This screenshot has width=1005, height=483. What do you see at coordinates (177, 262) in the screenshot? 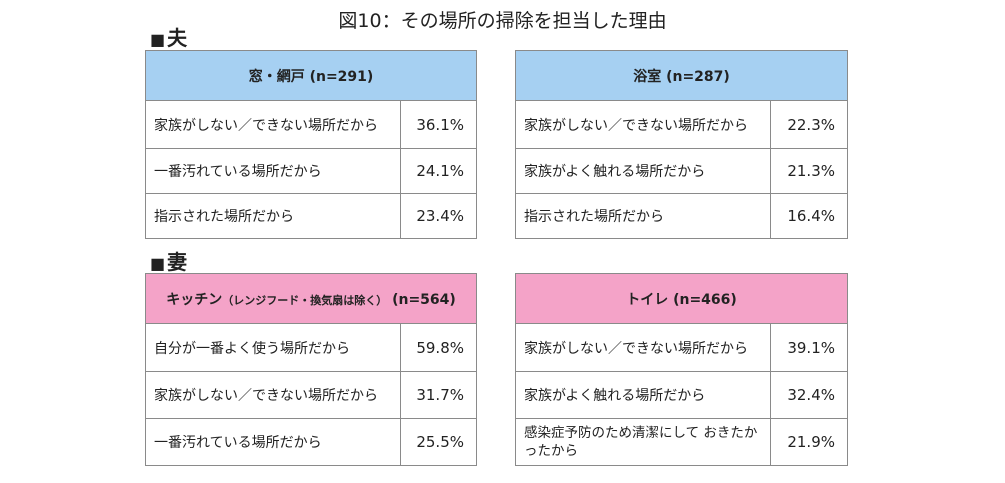
I see `section-wife-text: 妻` at bounding box center [177, 262].